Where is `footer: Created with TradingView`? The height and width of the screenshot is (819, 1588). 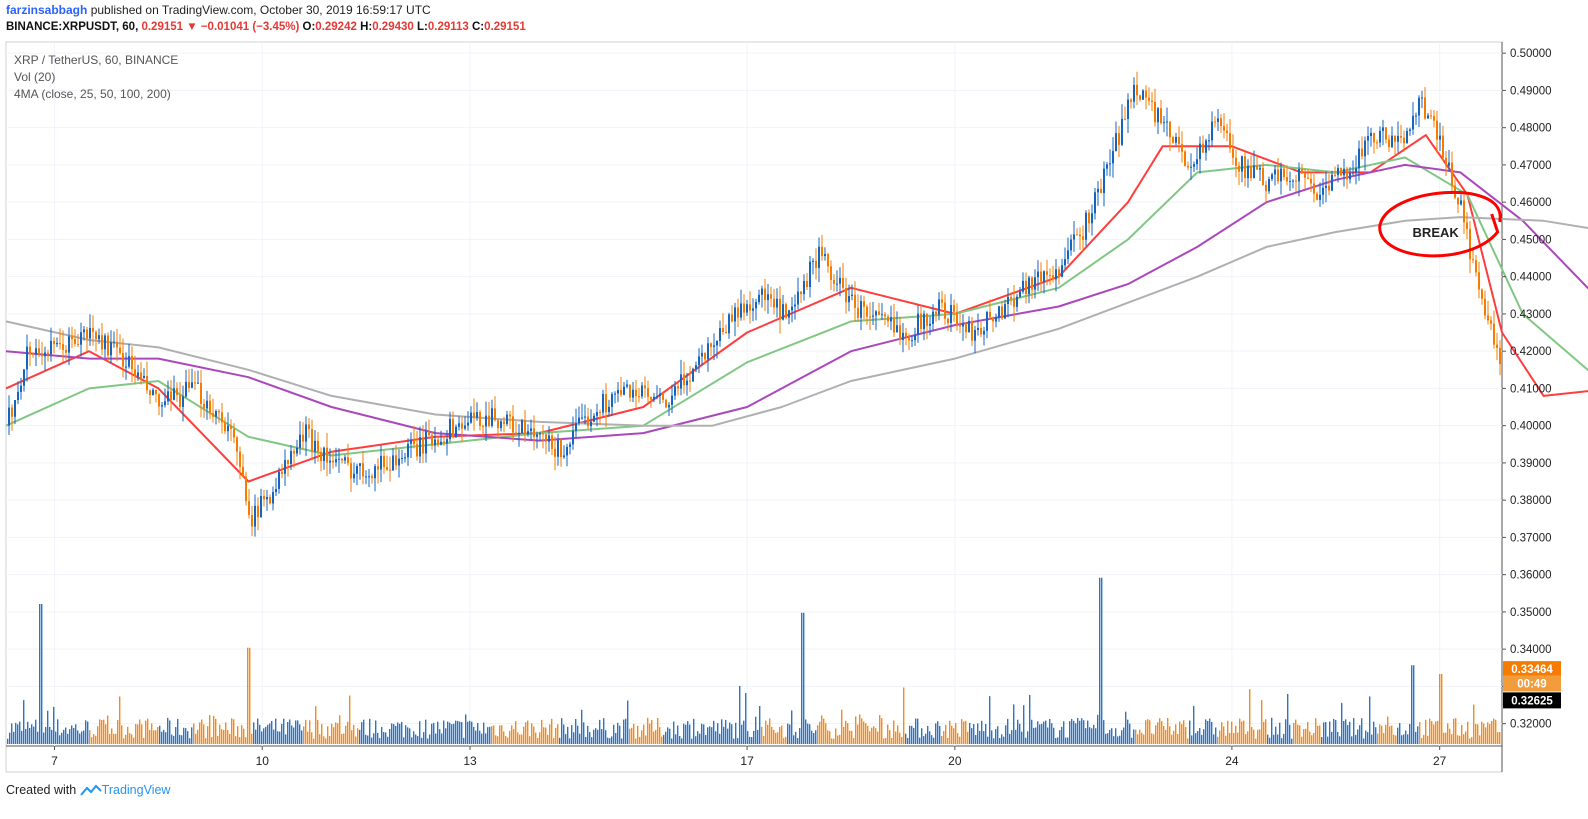 footer: Created with TradingView is located at coordinates (88, 790).